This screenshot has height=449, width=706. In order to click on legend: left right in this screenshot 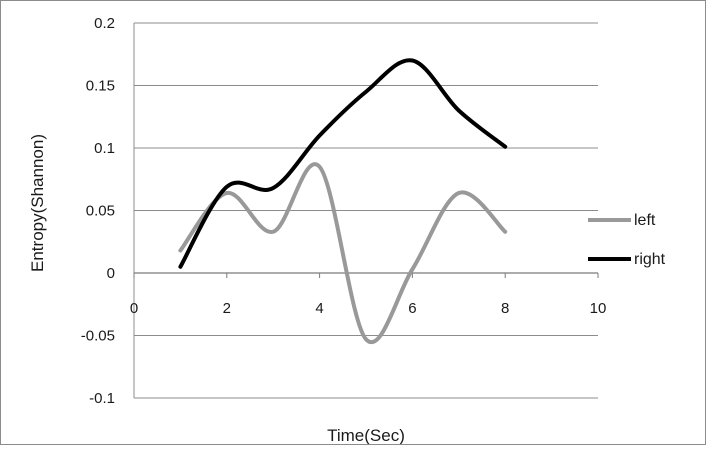, I will do `click(627, 240)`.